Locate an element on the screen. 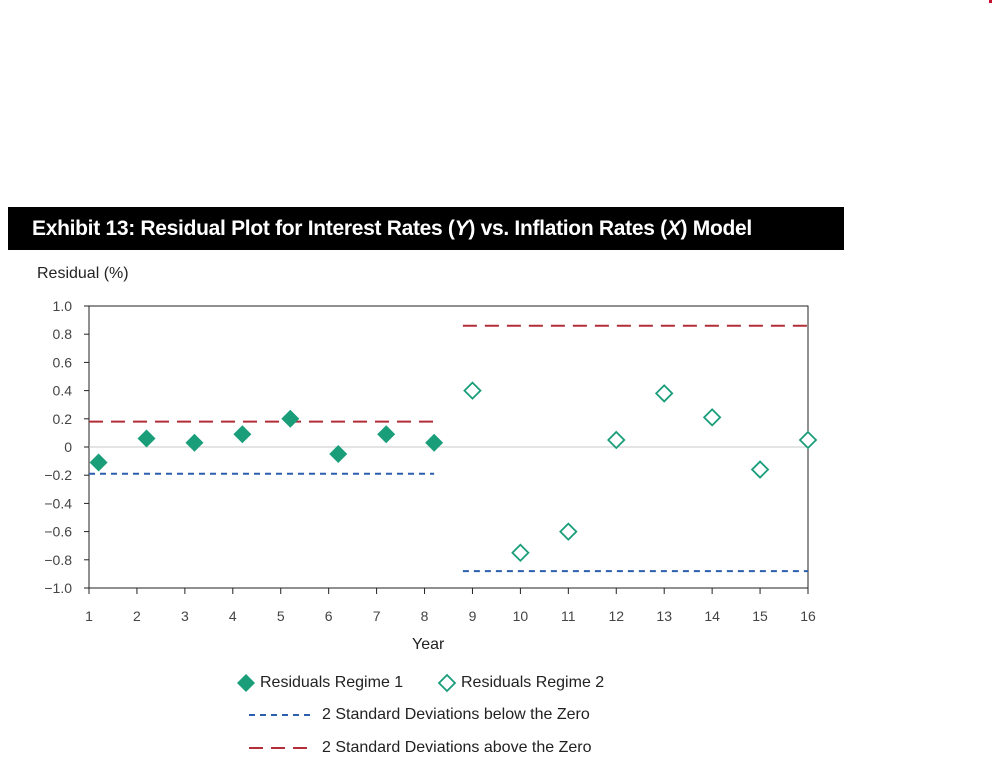 This screenshot has width=994, height=782. legend-above-line: 2 Standard Deviations above the Zero is located at coordinates (420, 748).